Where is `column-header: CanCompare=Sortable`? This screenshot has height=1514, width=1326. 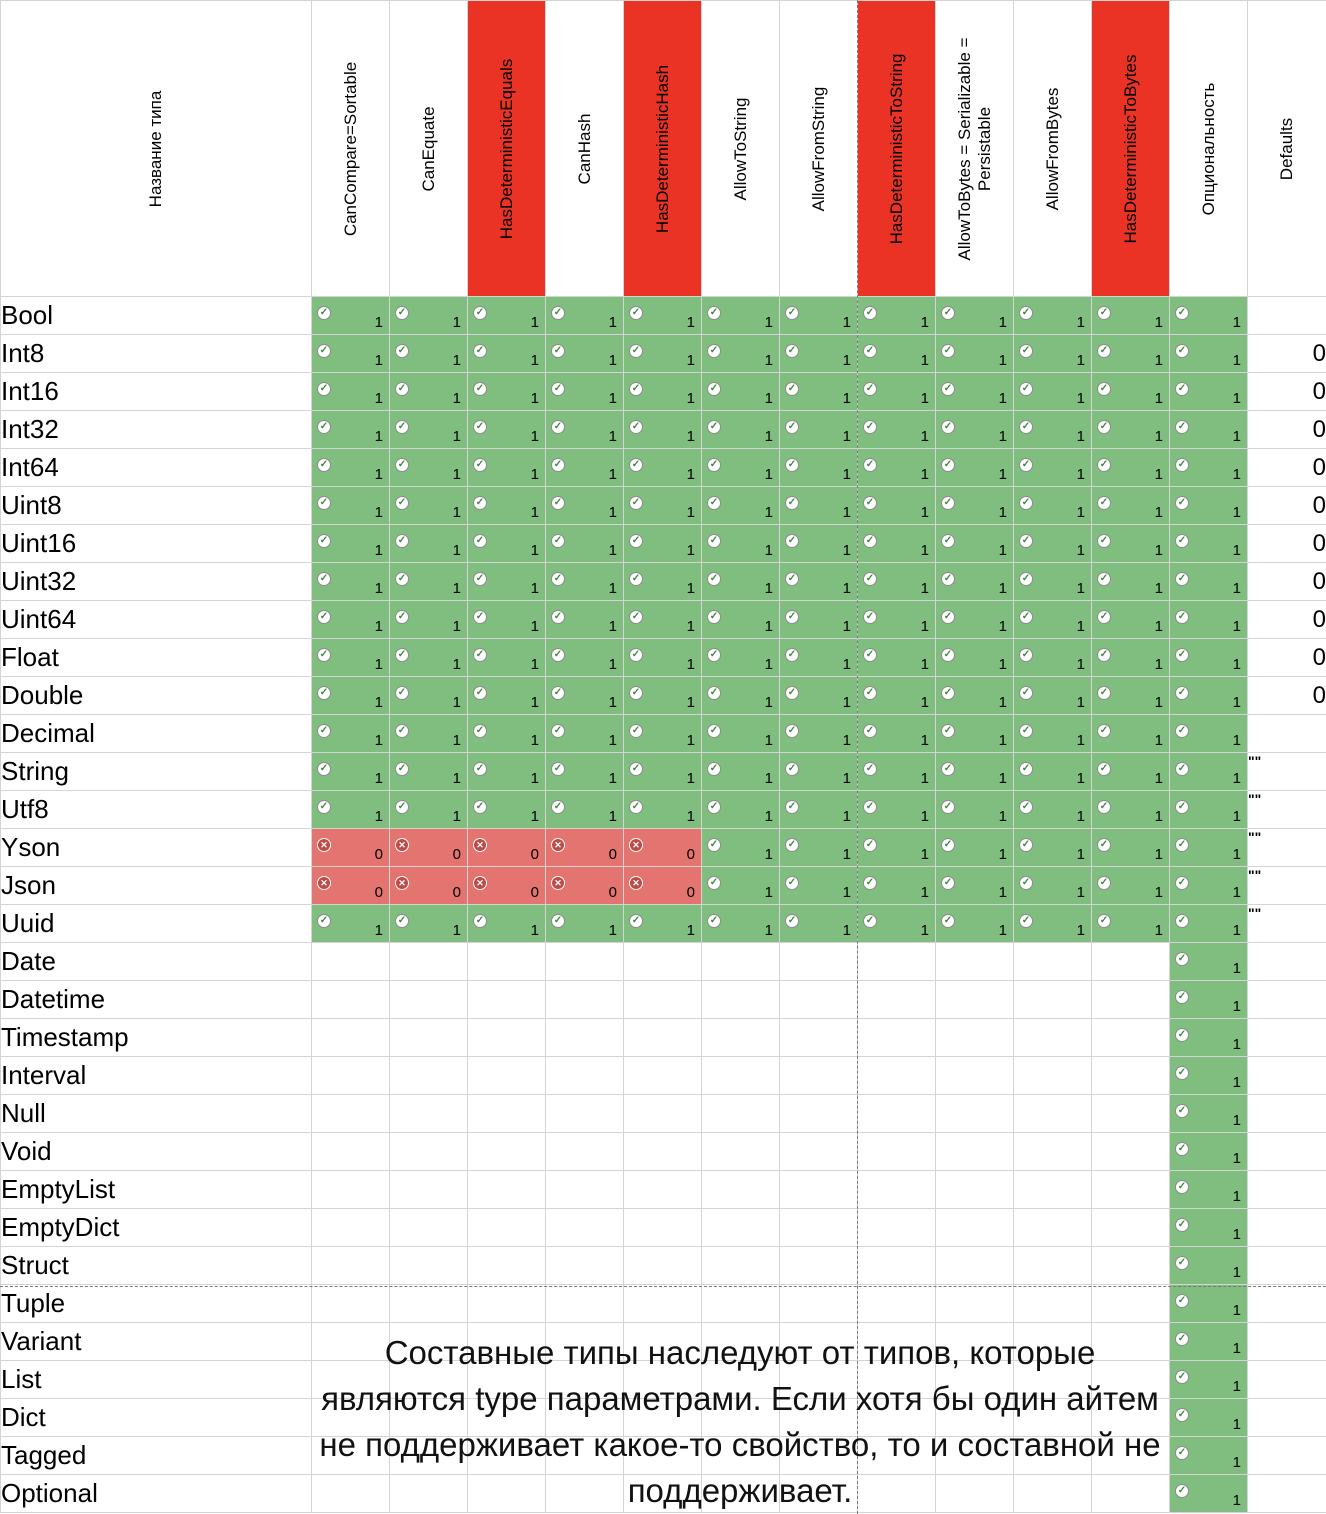 column-header: CanCompare=Sortable is located at coordinates (350, 148).